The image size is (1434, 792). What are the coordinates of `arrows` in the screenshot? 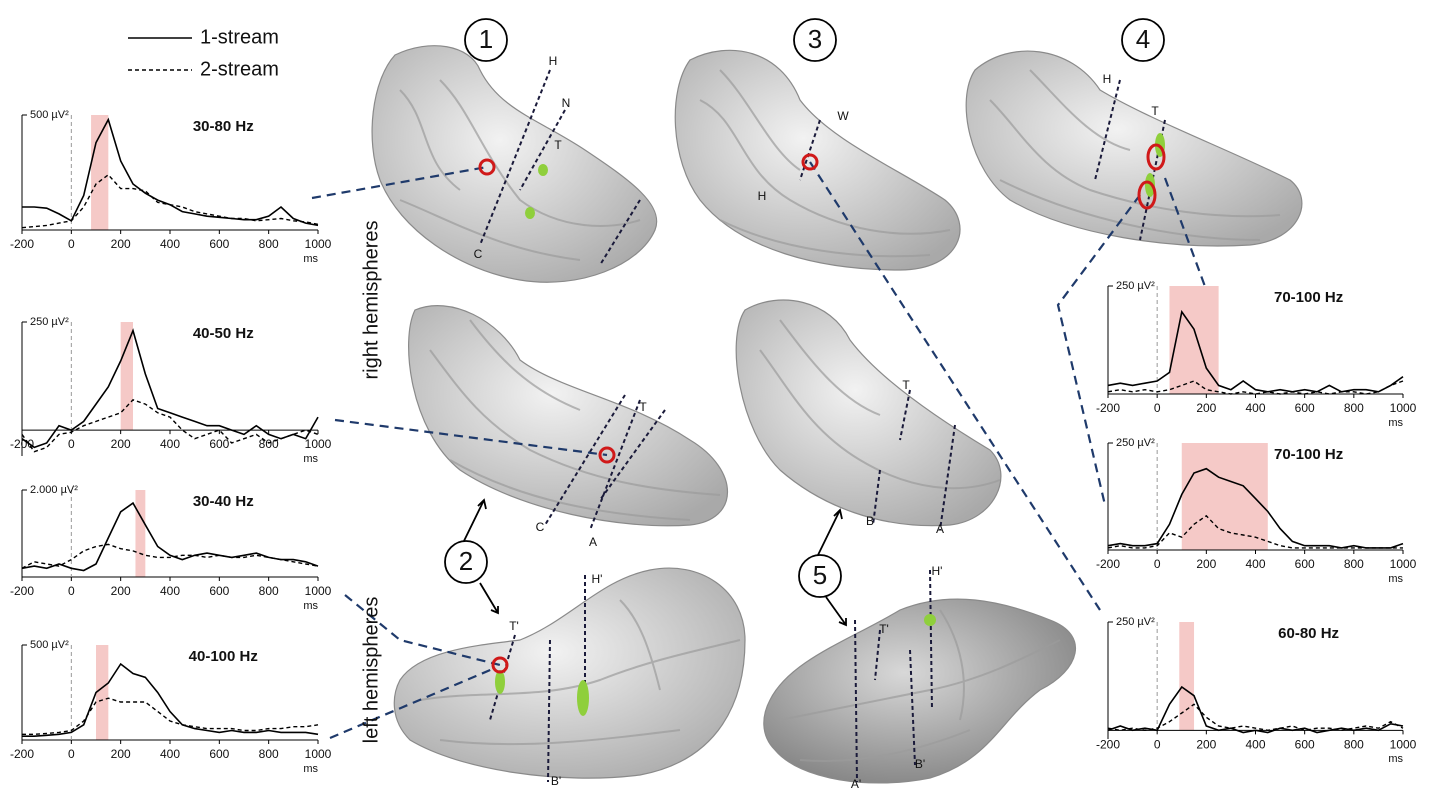 It's located at (654, 562).